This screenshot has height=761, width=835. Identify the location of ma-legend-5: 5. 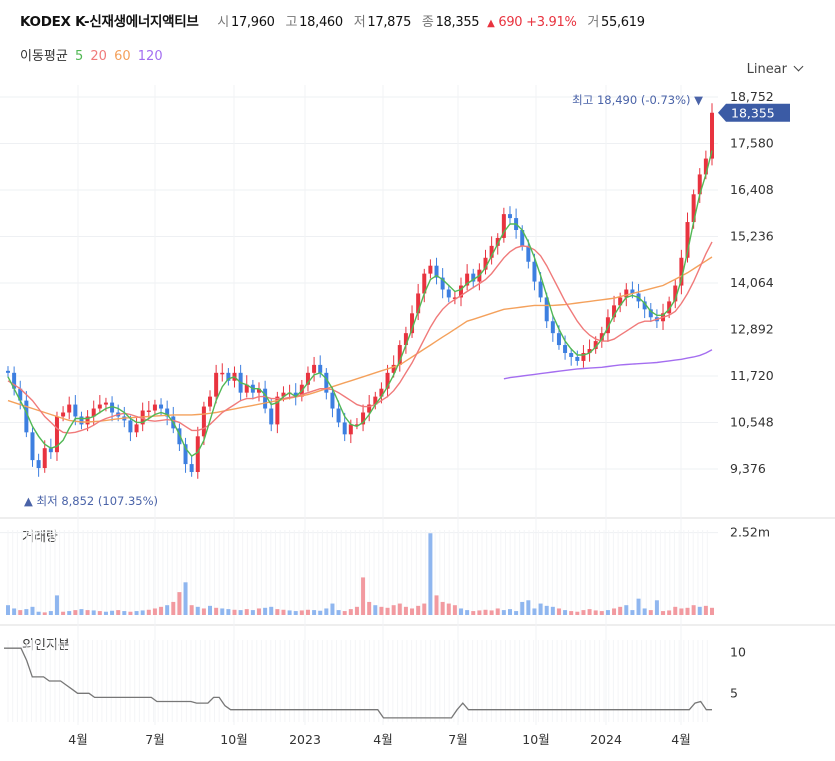
(79, 56).